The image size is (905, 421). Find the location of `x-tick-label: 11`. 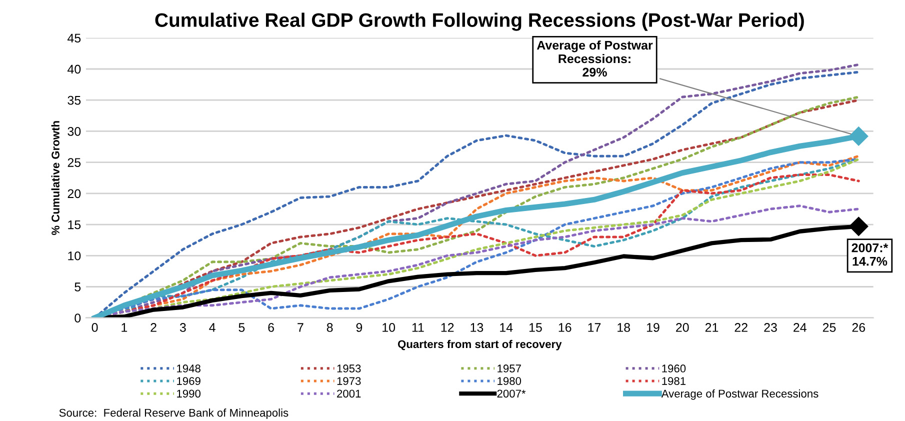

x-tick-label: 11 is located at coordinates (418, 327).